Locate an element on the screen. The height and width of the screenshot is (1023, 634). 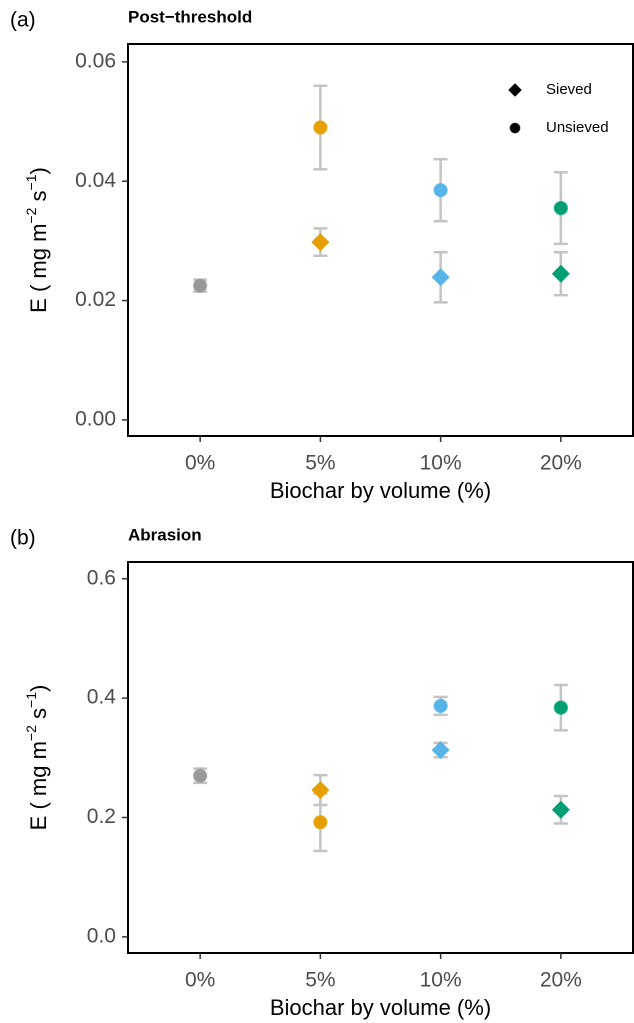
y-tick-label: 0.6 is located at coordinates (101, 577).